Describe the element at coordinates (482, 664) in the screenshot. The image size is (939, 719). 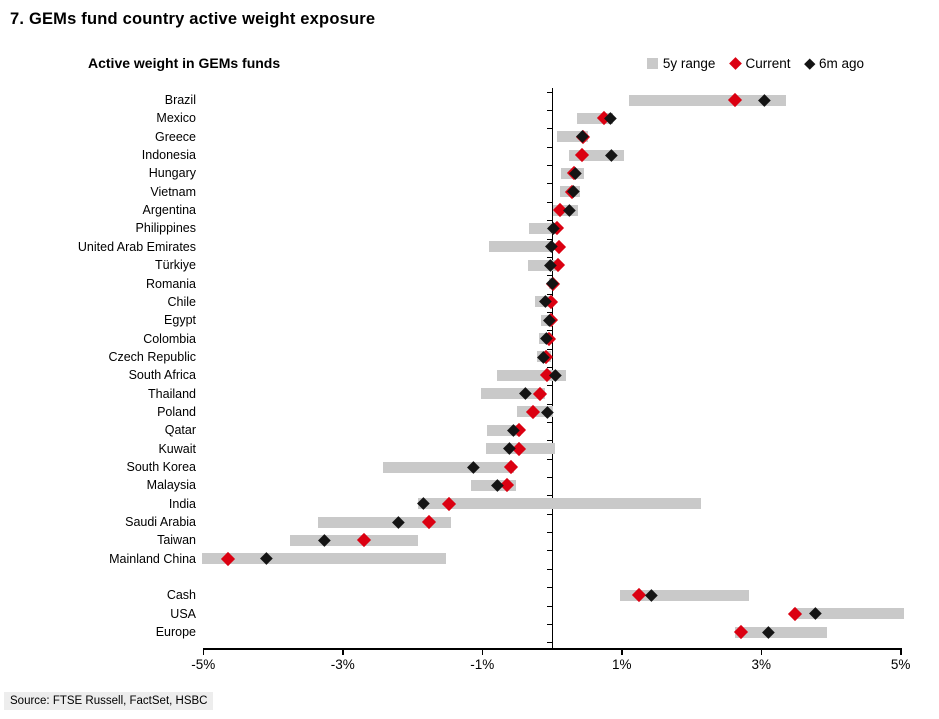
I see `x-axis-tick-label: -1%` at that location.